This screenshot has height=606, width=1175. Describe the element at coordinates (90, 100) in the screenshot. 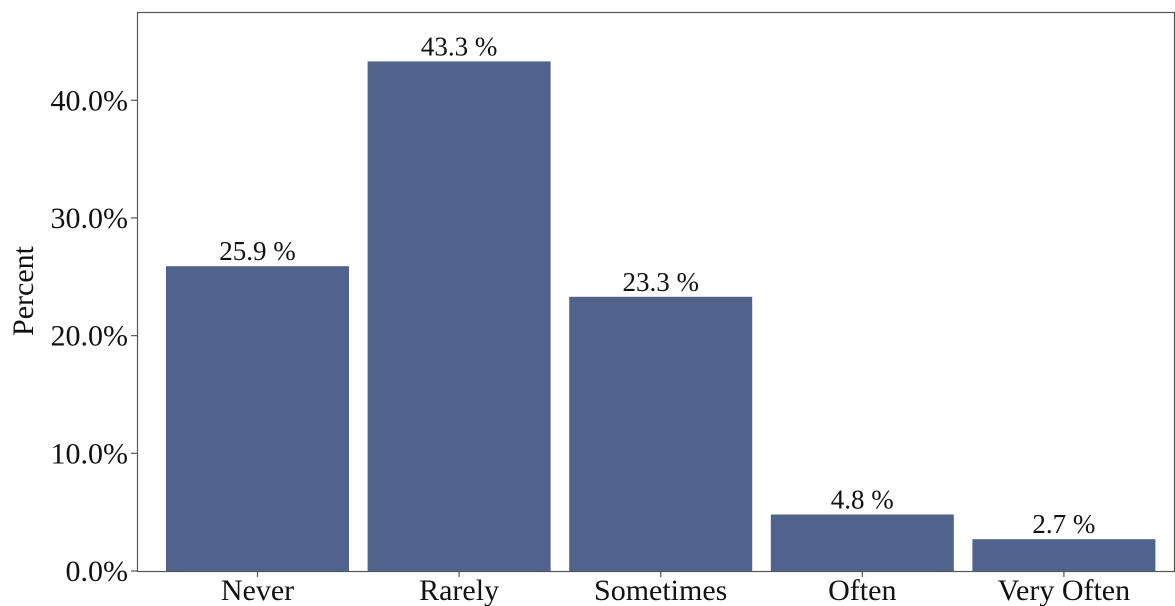

I see `y-tick-label: 40.0%` at that location.